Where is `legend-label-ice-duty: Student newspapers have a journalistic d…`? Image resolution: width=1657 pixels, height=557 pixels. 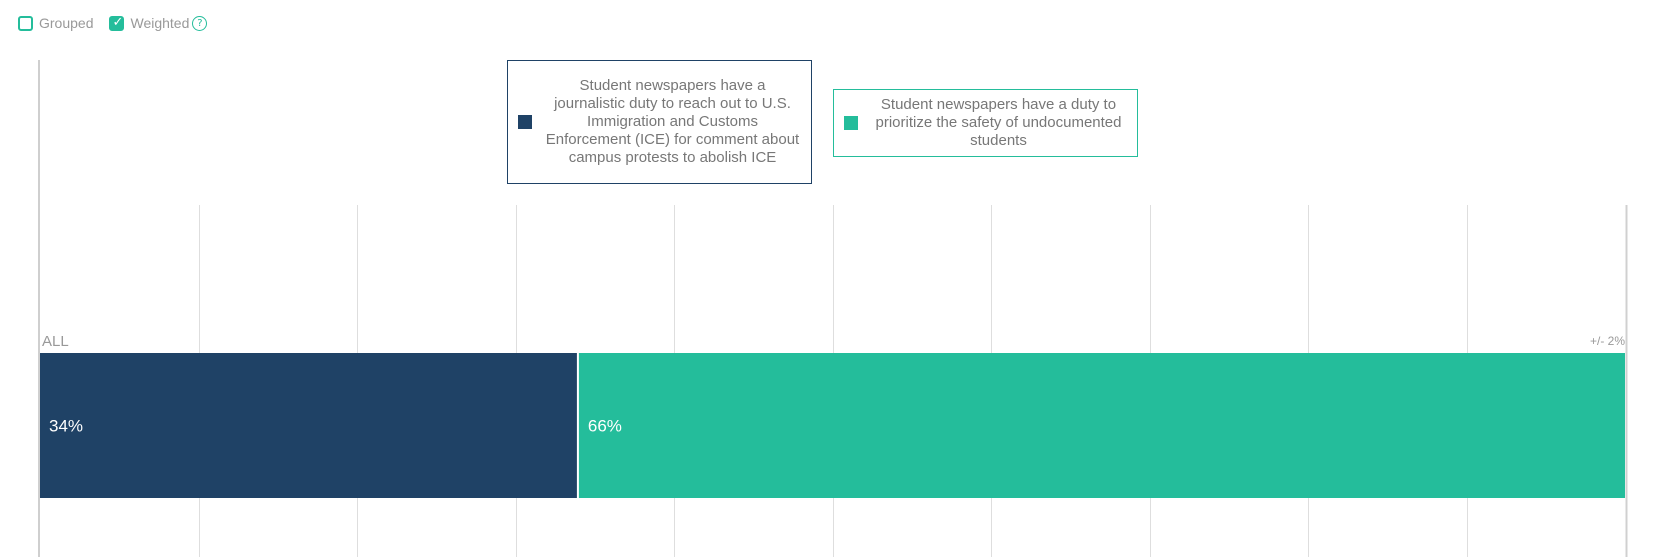 legend-label-ice-duty: Student newspapers have a journalistic d… is located at coordinates (672, 121).